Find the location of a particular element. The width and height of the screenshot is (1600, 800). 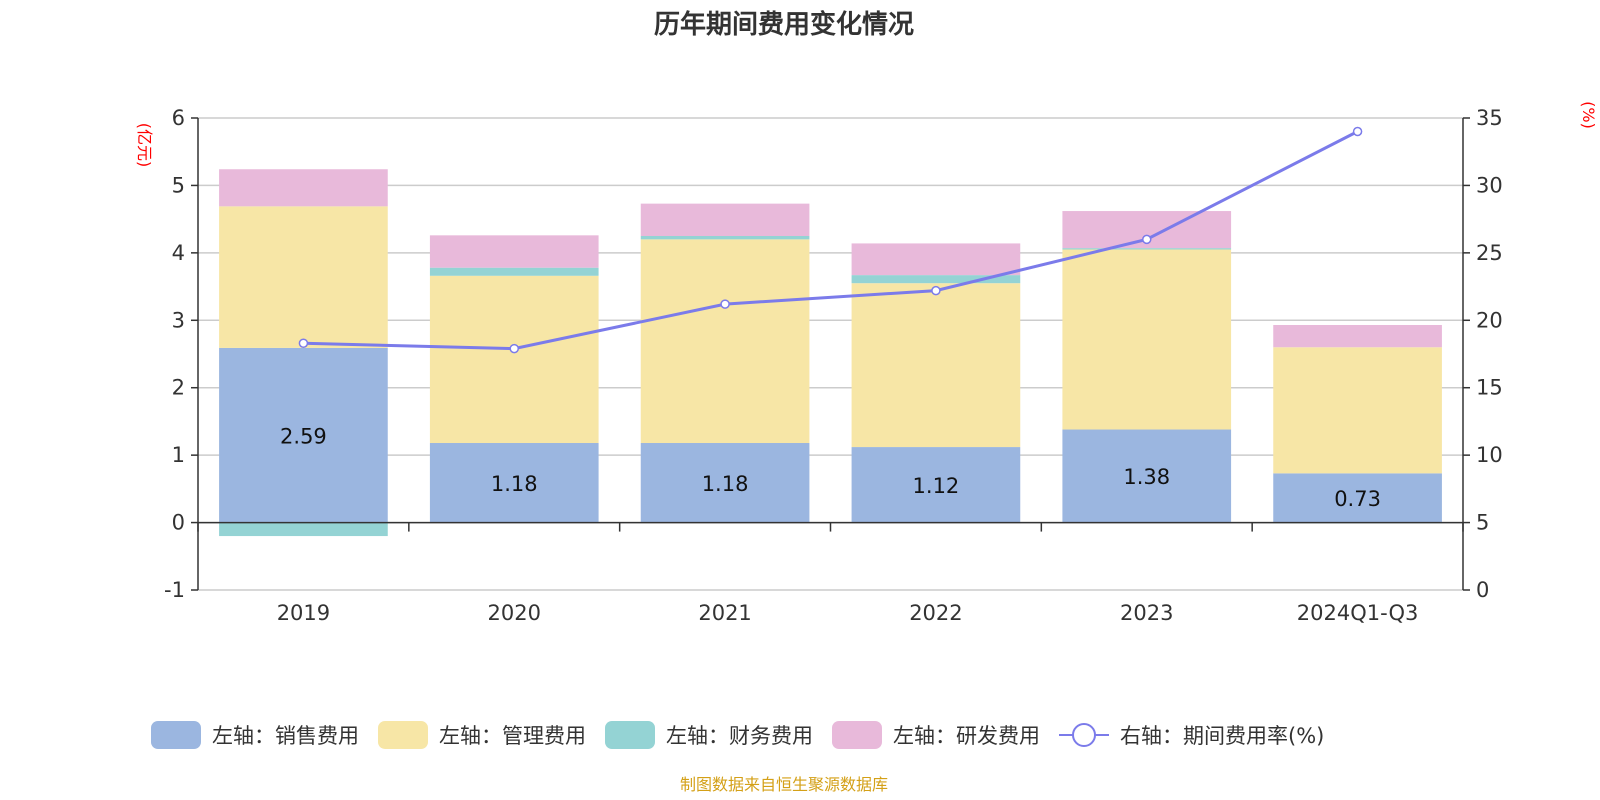

bar-data-label: 2.59 is located at coordinates (303, 436).